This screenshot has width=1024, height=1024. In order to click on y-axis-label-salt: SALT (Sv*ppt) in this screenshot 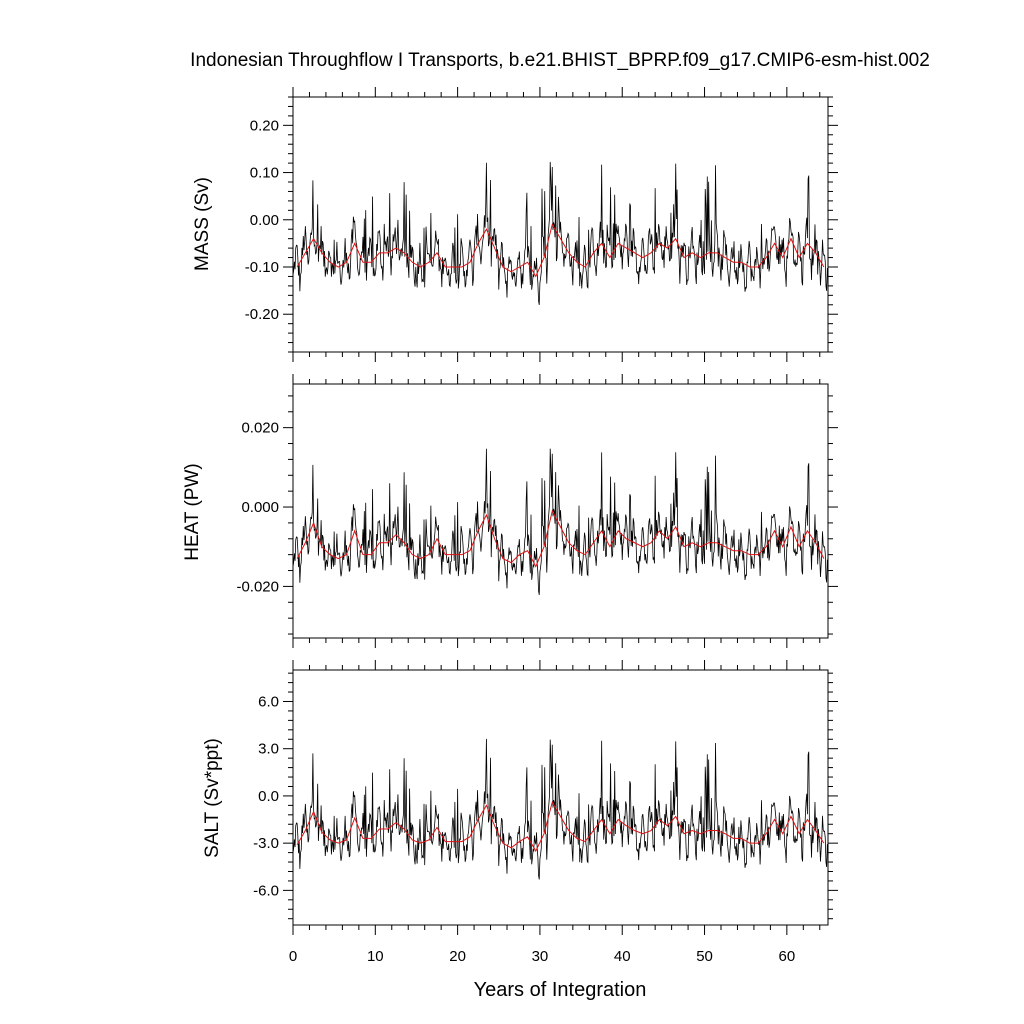, I will do `click(212, 798)`.